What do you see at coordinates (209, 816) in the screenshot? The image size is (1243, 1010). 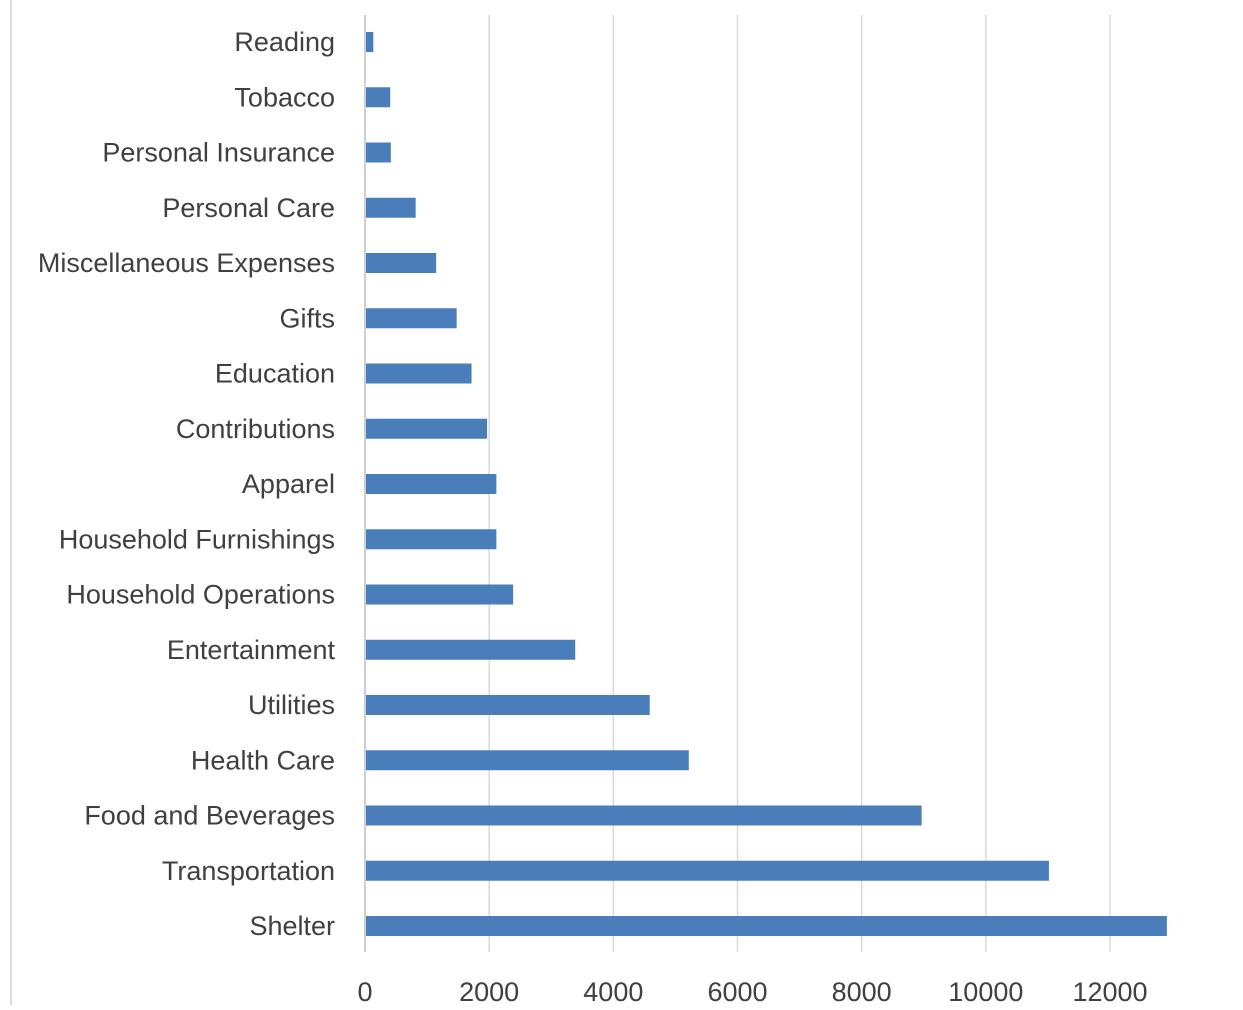 I see `category-label: Food and Beverages` at bounding box center [209, 816].